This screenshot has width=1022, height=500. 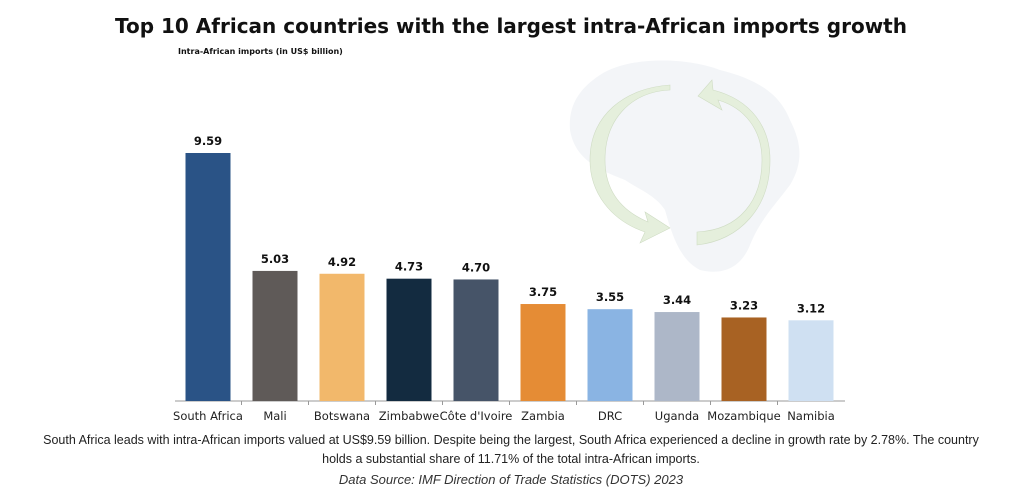 I want to click on category-label: Côte d'Ivoire, so click(x=476, y=416).